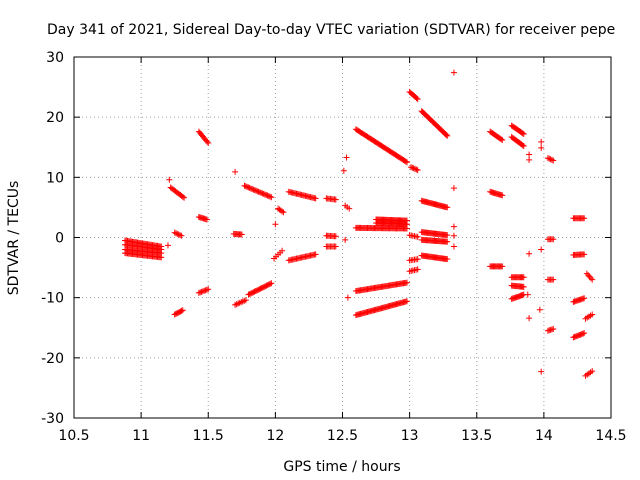 This screenshot has height=480, width=640. Describe the element at coordinates (52, 299) in the screenshot. I see `y-tick-label: -10` at that location.